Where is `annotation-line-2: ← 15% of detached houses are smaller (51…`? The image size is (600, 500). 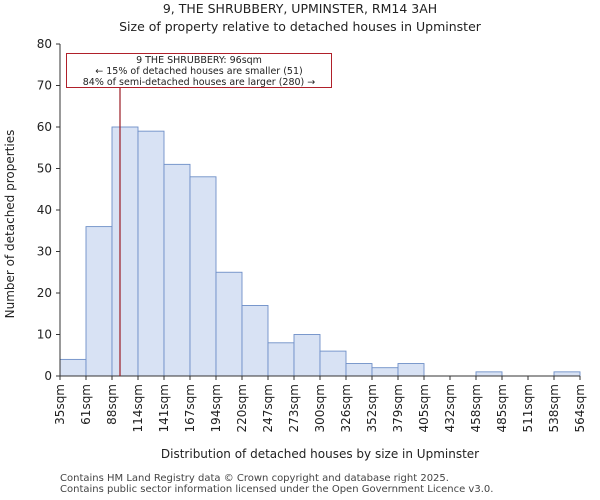
annotation-line-2: ← 15% of detached houses are smaller (51… is located at coordinates (199, 71).